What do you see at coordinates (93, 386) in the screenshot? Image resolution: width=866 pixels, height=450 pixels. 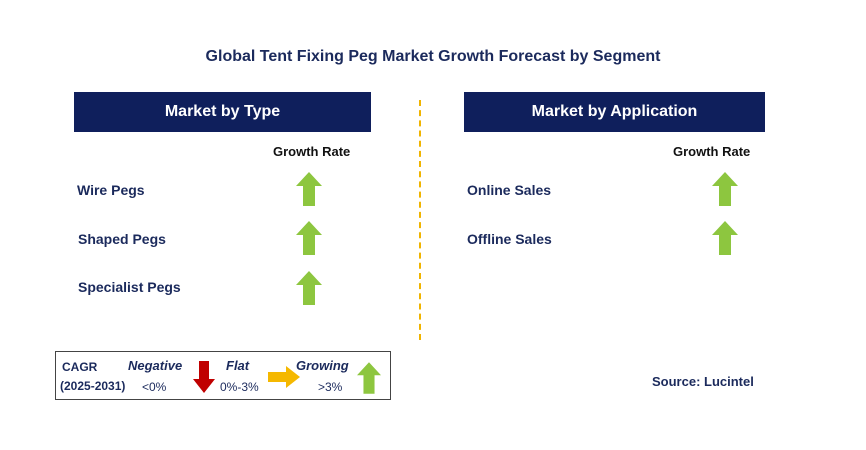 I see `legend-period: (2025-2031)` at bounding box center [93, 386].